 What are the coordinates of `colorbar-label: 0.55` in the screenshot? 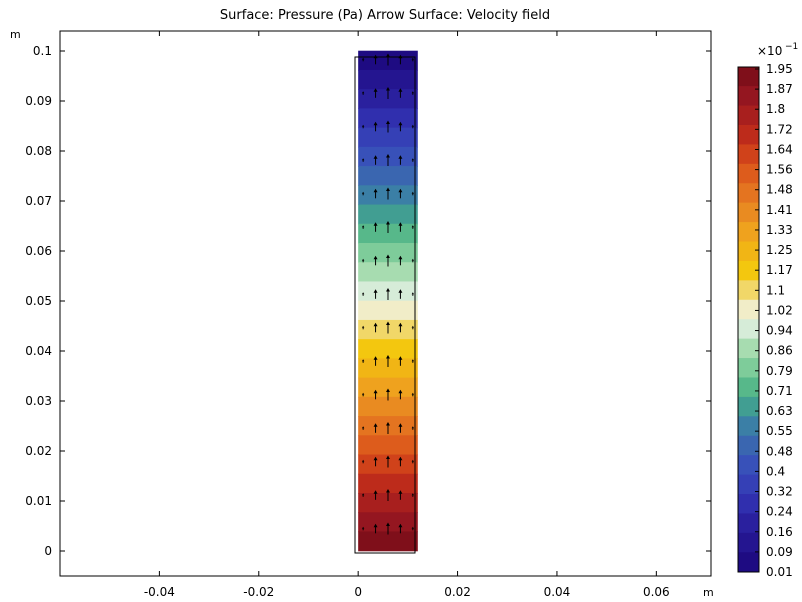 It's located at (779, 431).